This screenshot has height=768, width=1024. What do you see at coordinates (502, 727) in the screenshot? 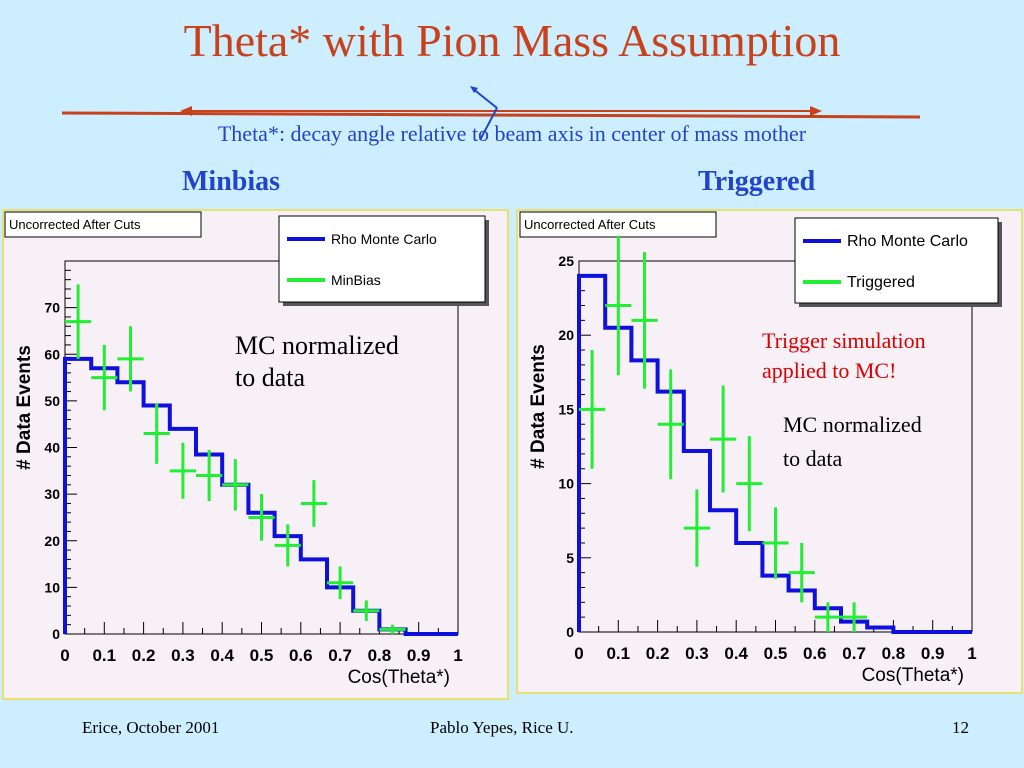
I see `footer-author: Pablo Yepes, Rice U.` at bounding box center [502, 727].